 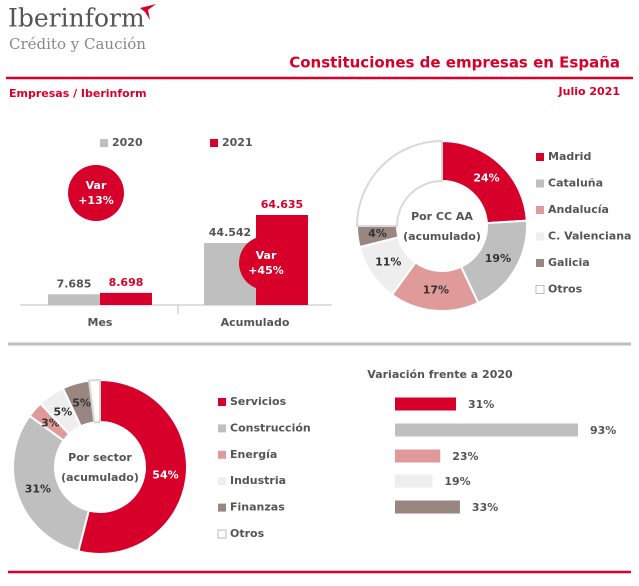 What do you see at coordinates (148, 12) in the screenshot?
I see `logo-icon` at bounding box center [148, 12].